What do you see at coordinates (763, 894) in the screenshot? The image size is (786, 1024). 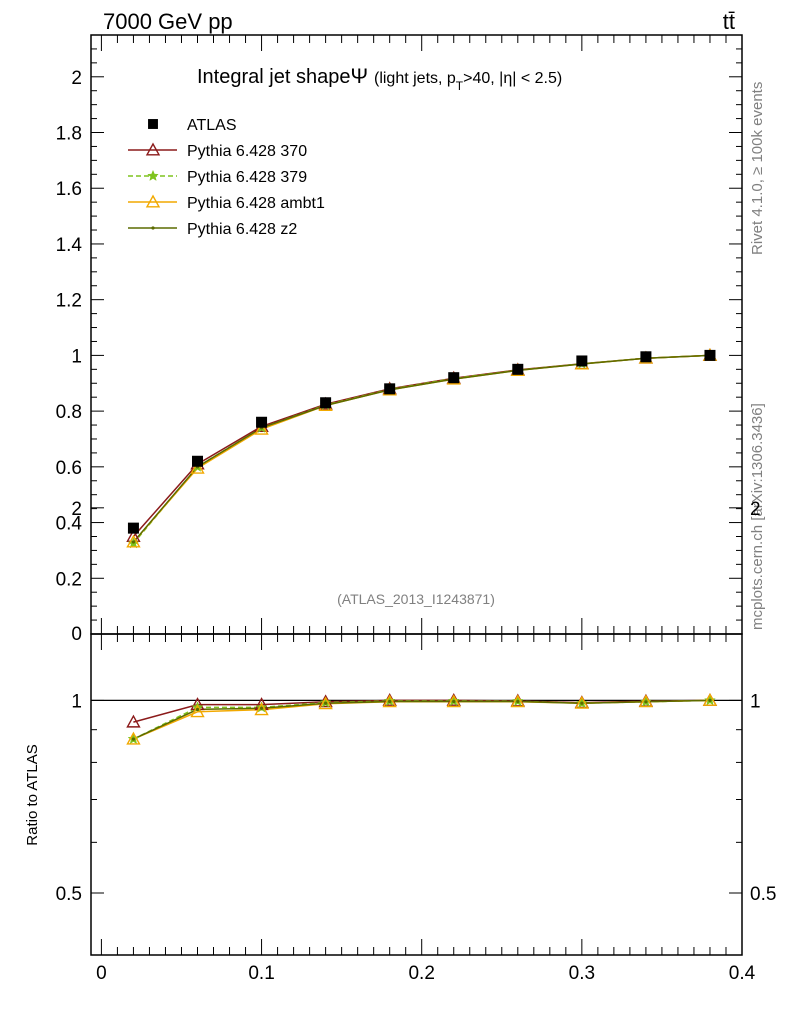 I see `ratio-y-tick-label-right: 0.5` at bounding box center [763, 894].